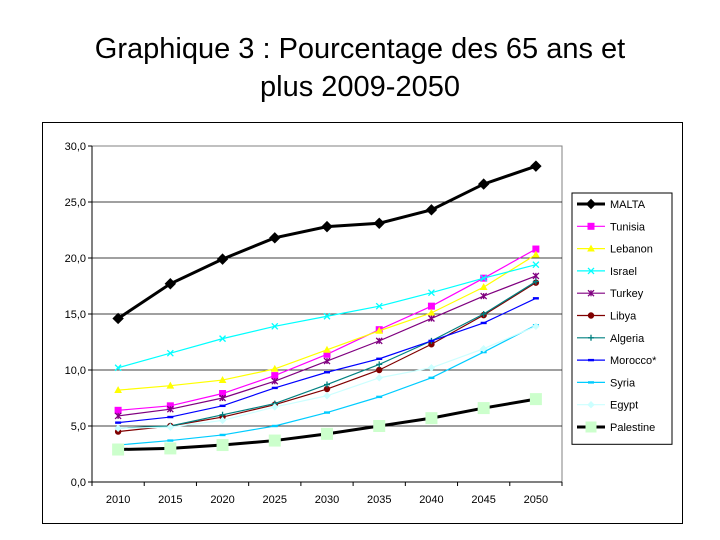 The width and height of the screenshot is (720, 540). Describe the element at coordinates (75, 147) in the screenshot. I see `y-tick-label: 30,0` at that location.